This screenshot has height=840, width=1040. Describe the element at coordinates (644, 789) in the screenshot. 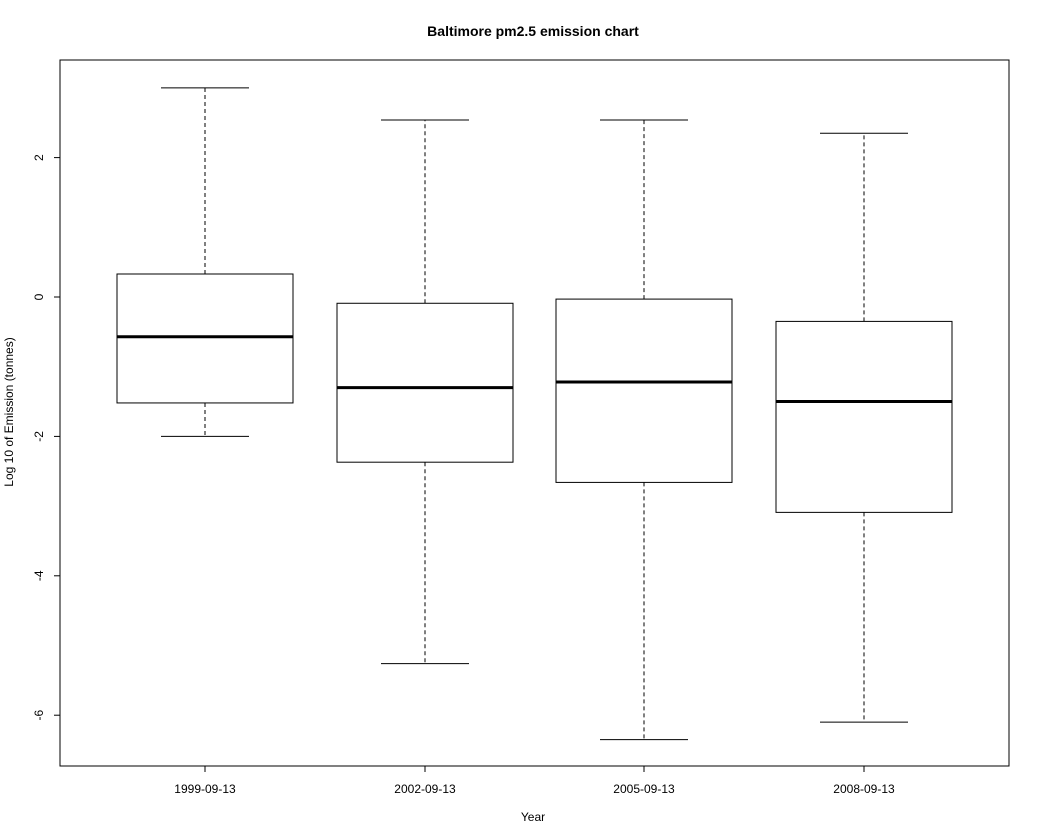

I see `x-tick-label: 2005-09-13` at that location.